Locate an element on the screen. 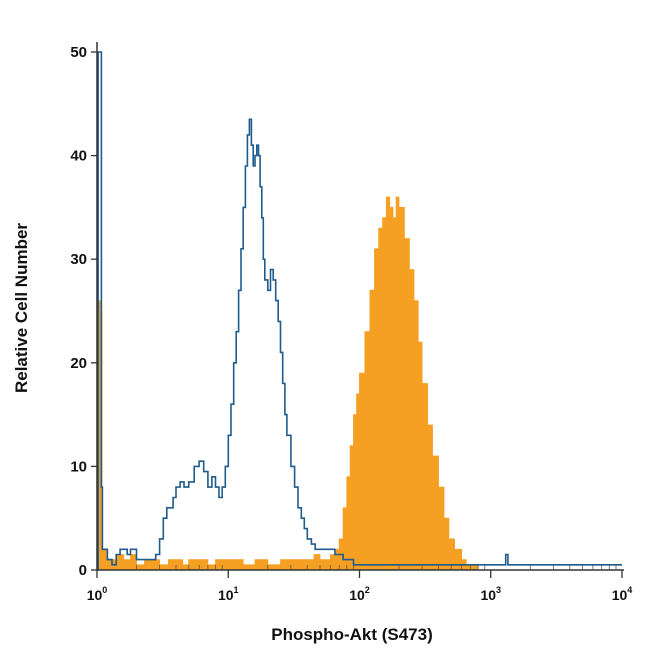  y-tick-label: 50 is located at coordinates (78, 52).